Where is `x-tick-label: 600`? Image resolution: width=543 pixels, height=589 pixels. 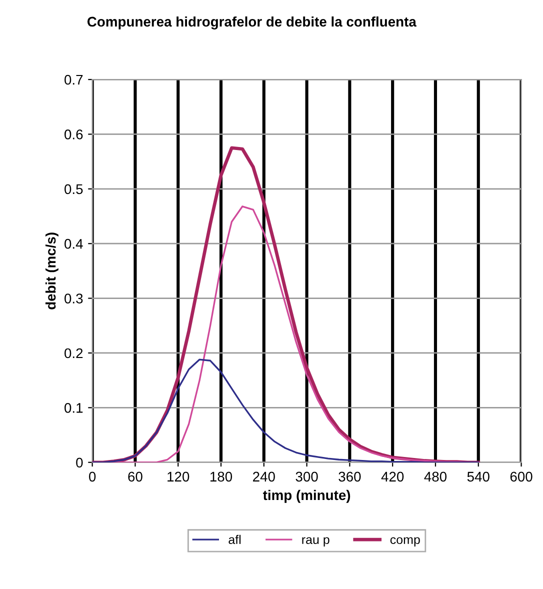 x-tick-label: 600 is located at coordinates (521, 477).